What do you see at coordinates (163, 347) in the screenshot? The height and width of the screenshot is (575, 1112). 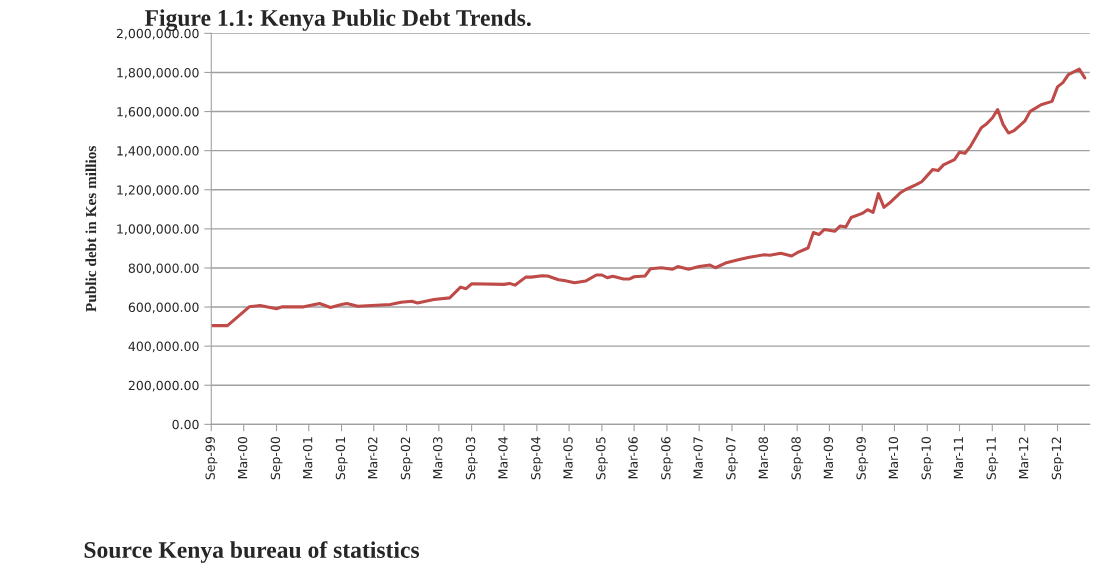 I see `y-tick-label: 400,000.00` at bounding box center [163, 347].